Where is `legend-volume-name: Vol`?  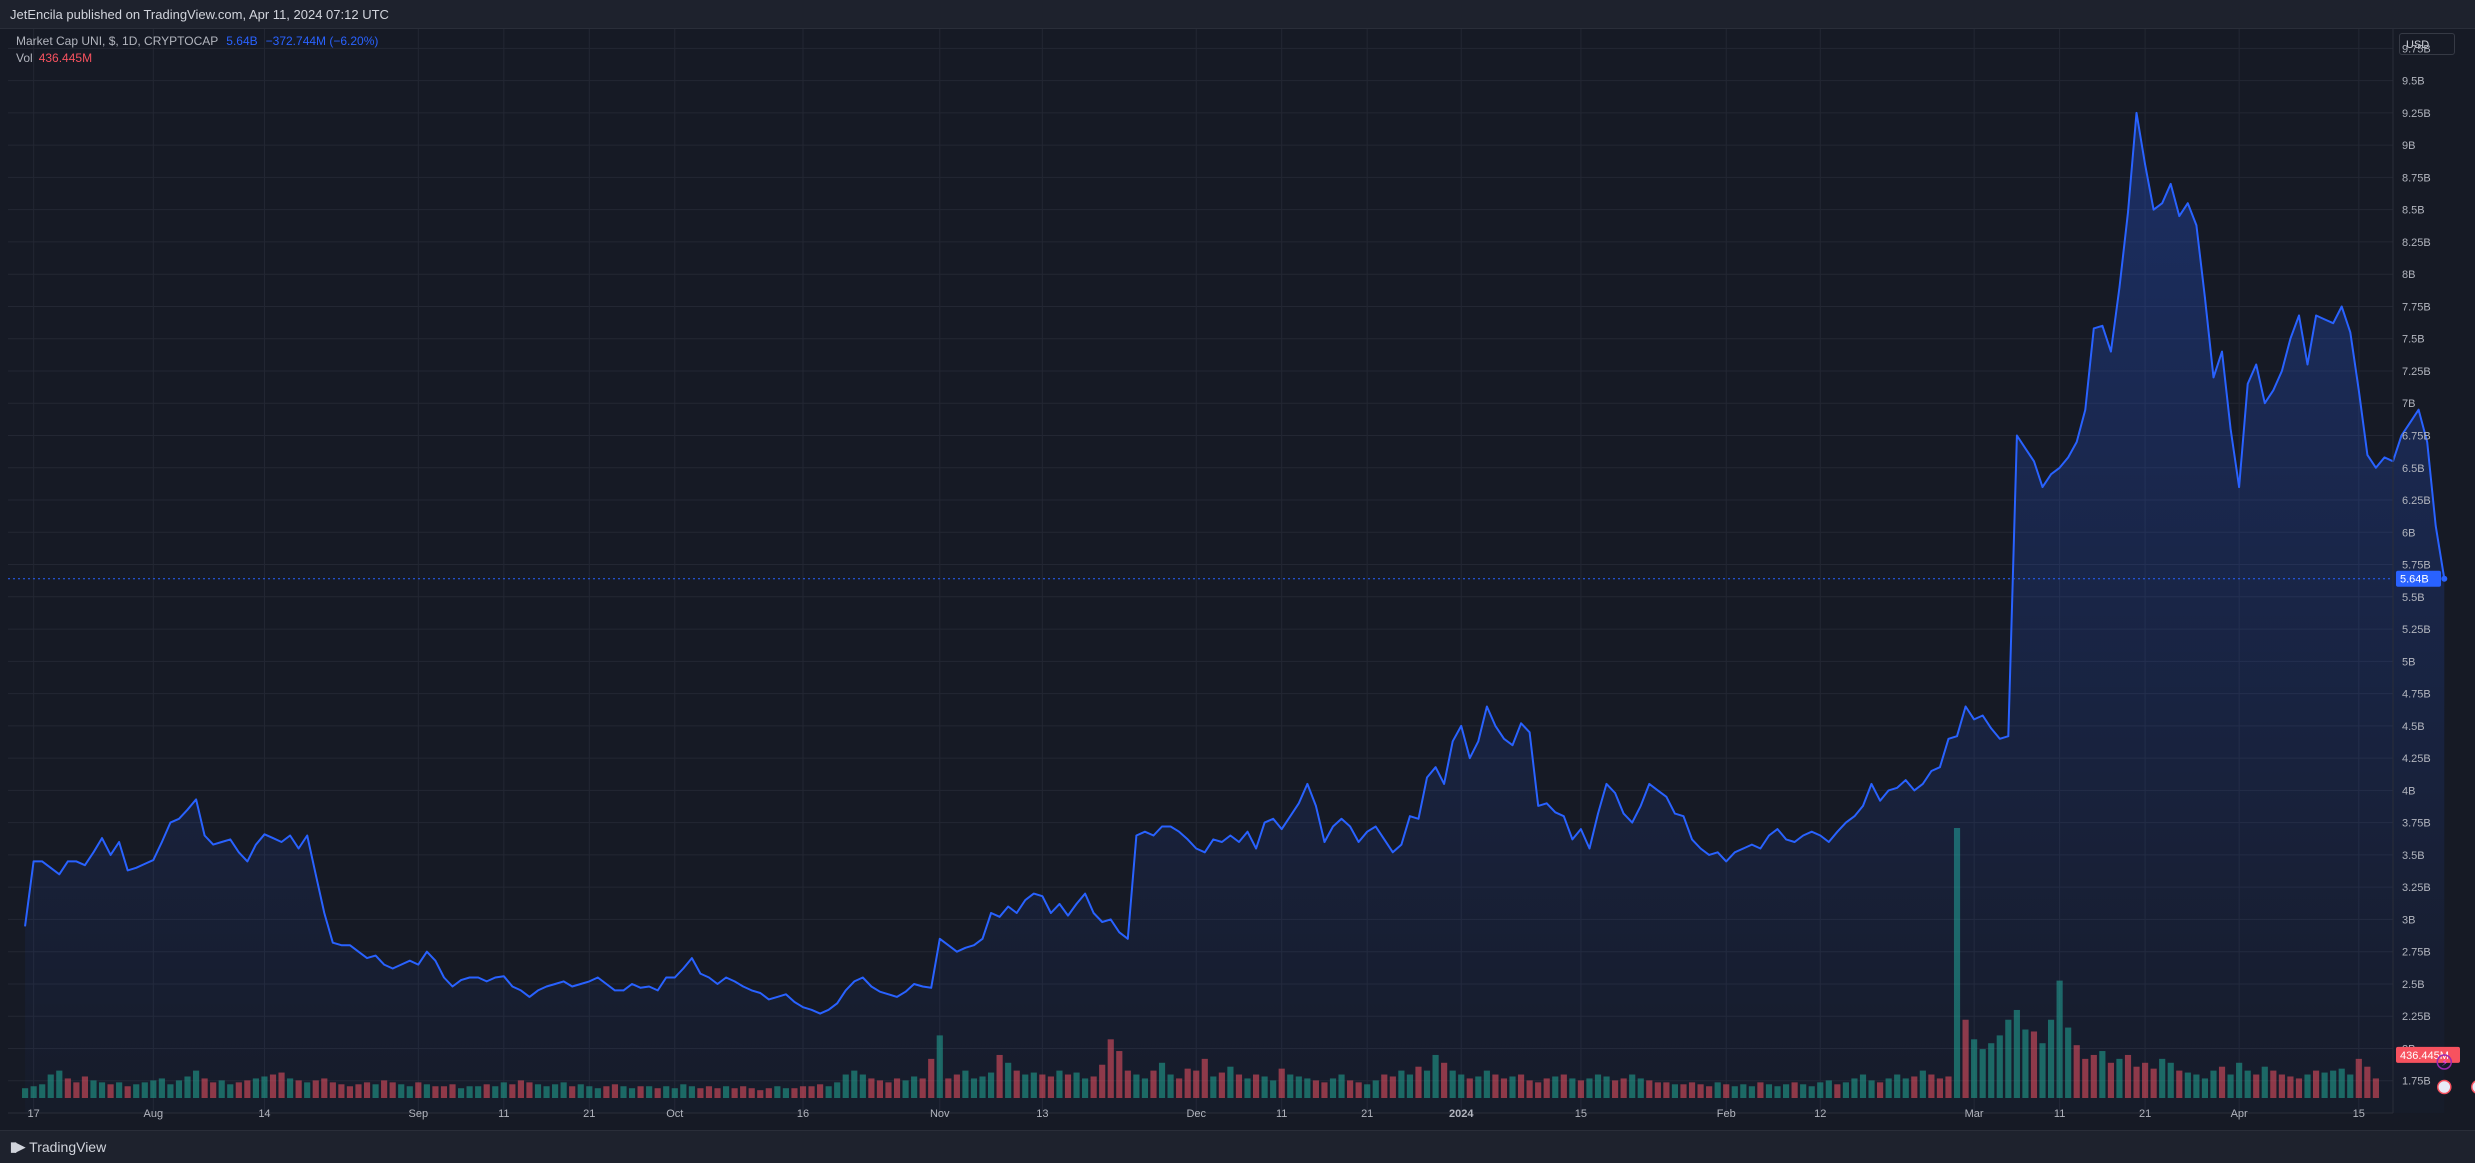 legend-volume-name: Vol is located at coordinates (24, 58).